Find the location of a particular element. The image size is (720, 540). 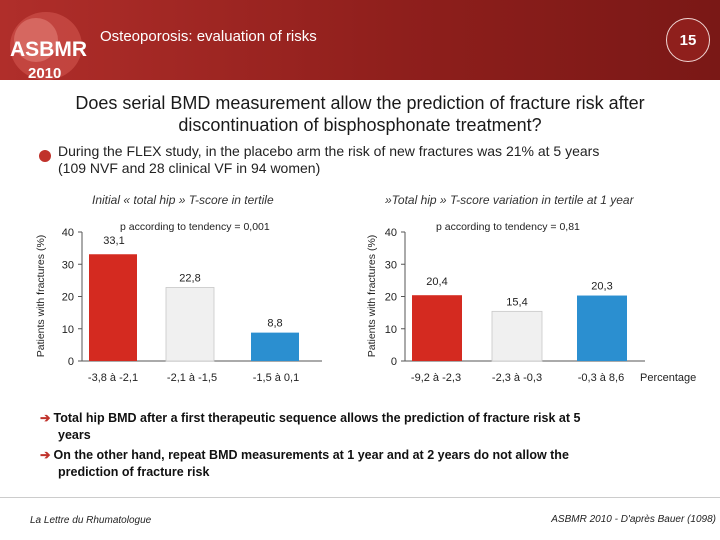

chart1-data-label: 8,8 is located at coordinates (274, 324).